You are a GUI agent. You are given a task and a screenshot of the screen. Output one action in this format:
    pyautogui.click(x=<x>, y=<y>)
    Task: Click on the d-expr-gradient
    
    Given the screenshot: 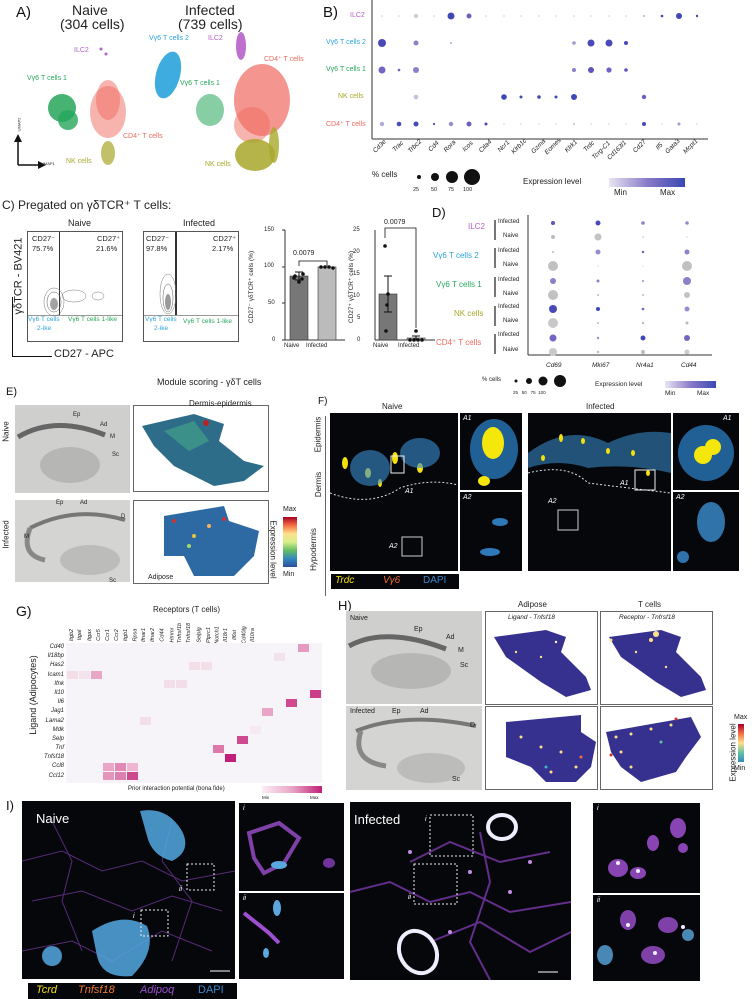 What is the action you would take?
    pyautogui.click(x=690, y=384)
    